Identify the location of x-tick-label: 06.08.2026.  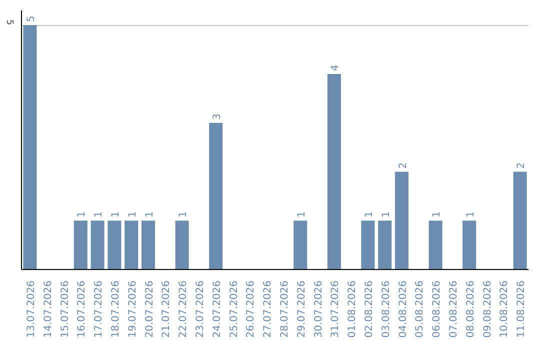
(437, 309).